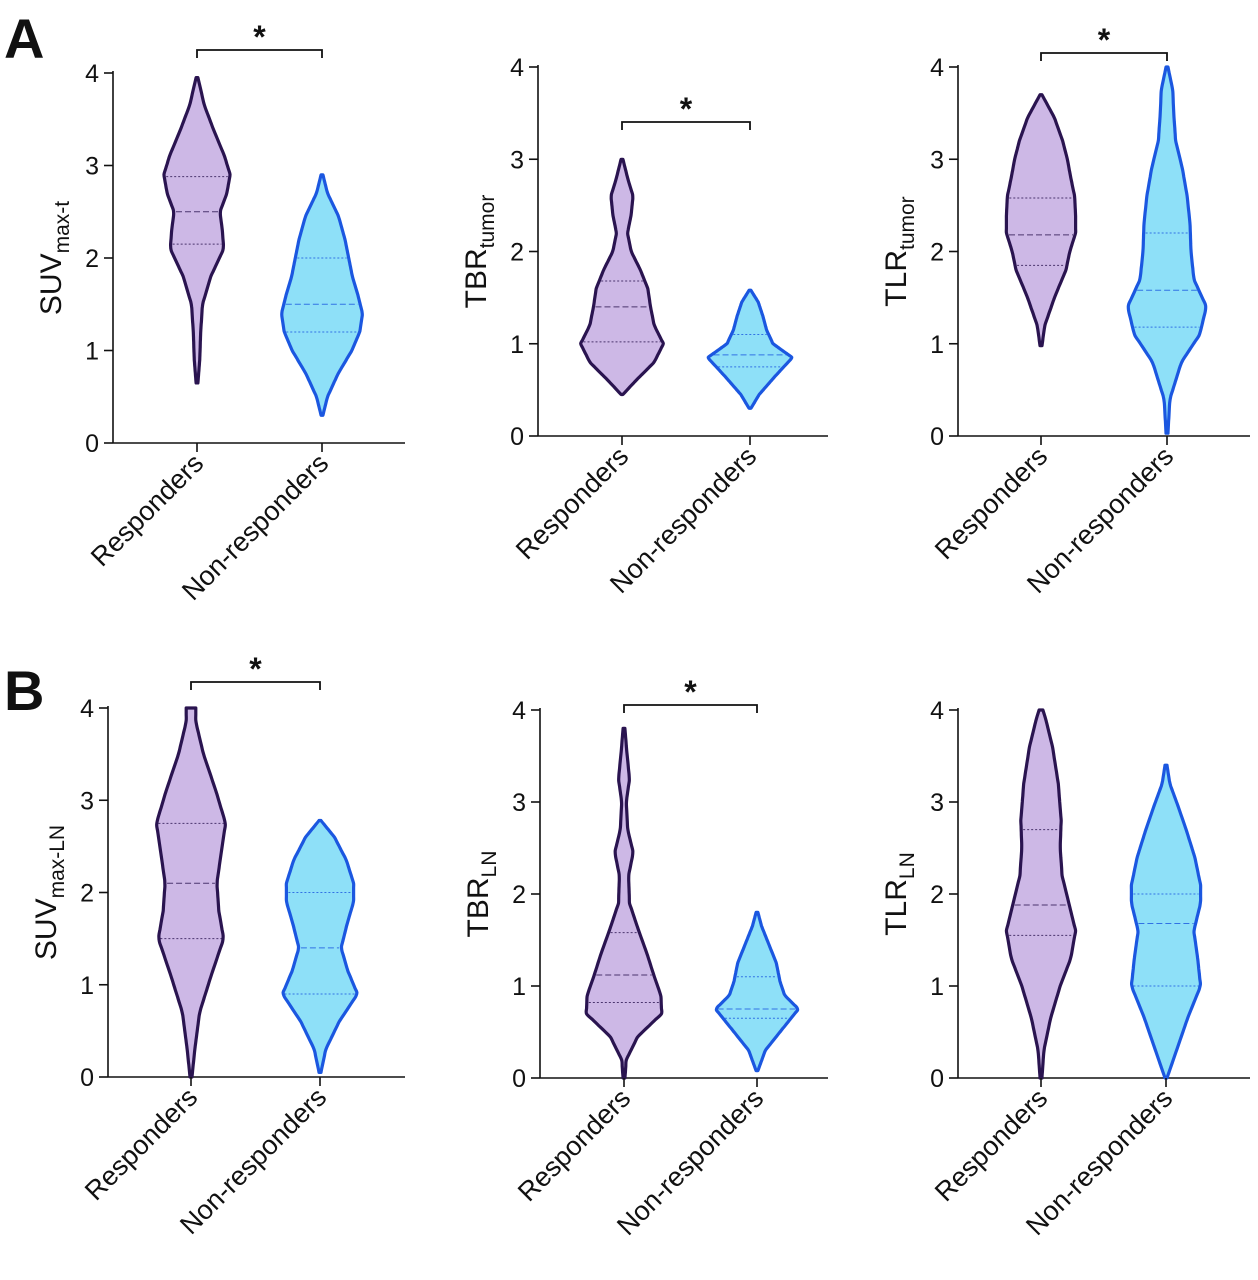 Image resolution: width=1258 pixels, height=1280 pixels. I want to click on y-axis-label: SUVmax-LN, so click(49, 892).